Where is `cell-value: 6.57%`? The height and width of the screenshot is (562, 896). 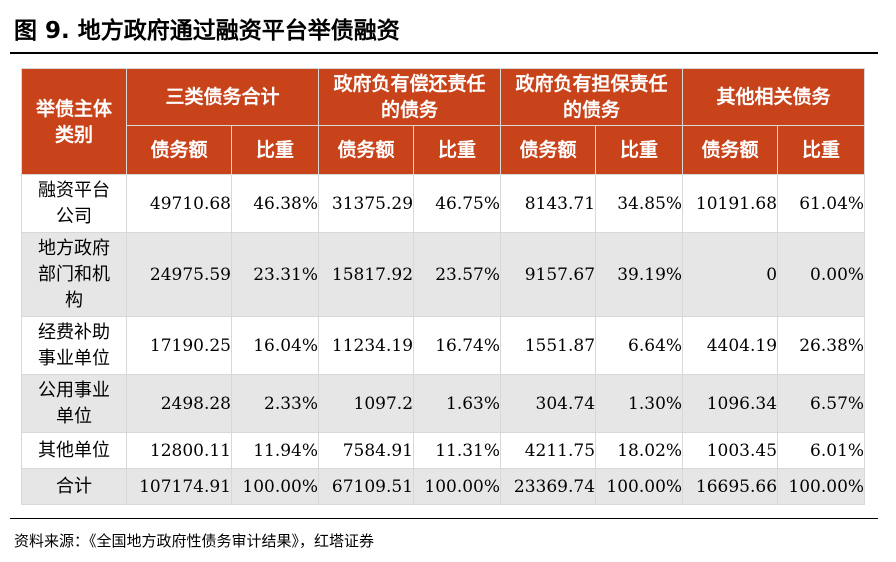 cell-value: 6.57% is located at coordinates (821, 403).